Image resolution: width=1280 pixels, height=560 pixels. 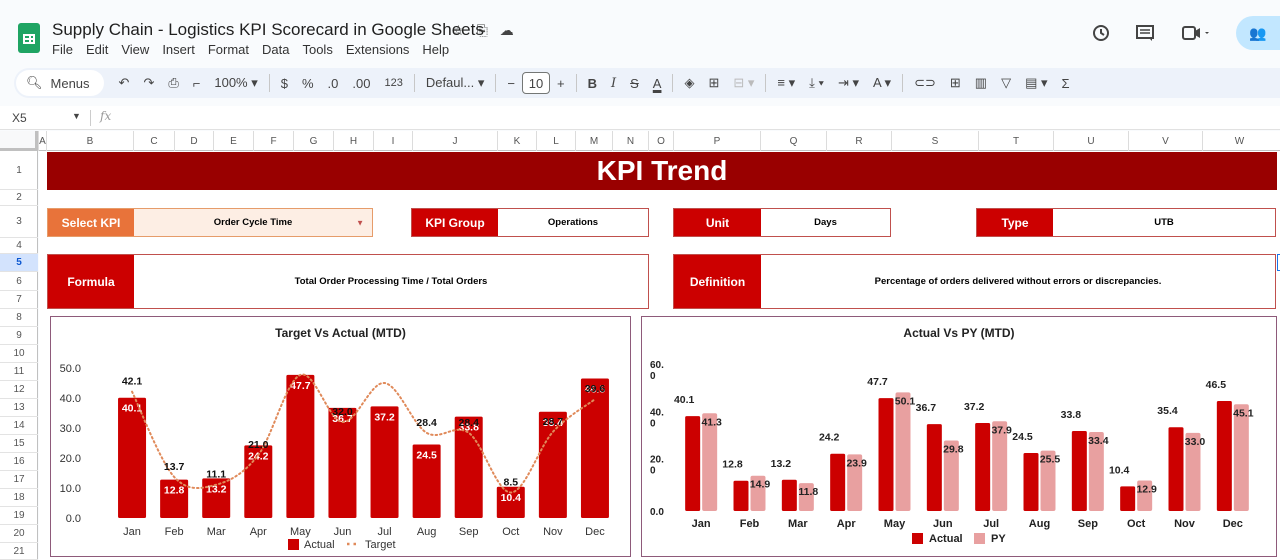 What do you see at coordinates (19, 462) in the screenshot?
I see `row-header-16: 16` at bounding box center [19, 462].